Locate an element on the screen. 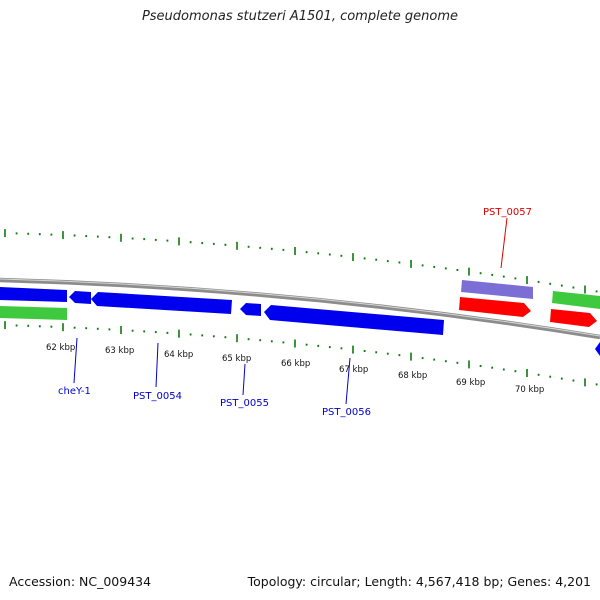  gene-feature-green-right is located at coordinates (576, 300).